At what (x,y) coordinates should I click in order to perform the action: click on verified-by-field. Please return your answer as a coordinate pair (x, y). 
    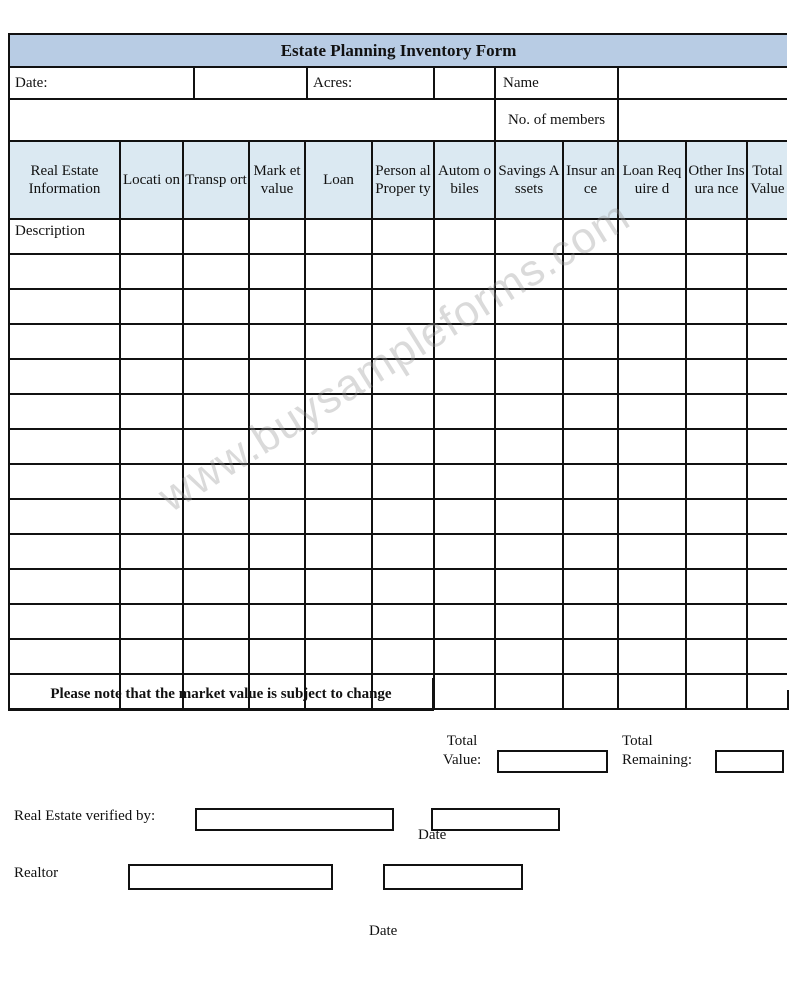
    Looking at the image, I should click on (294, 819).